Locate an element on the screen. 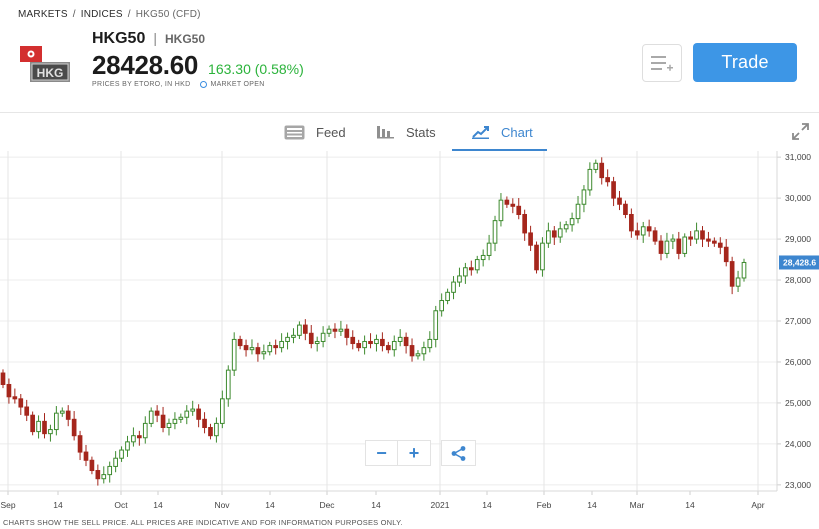  x-tick-label: Apr is located at coordinates (757, 505).